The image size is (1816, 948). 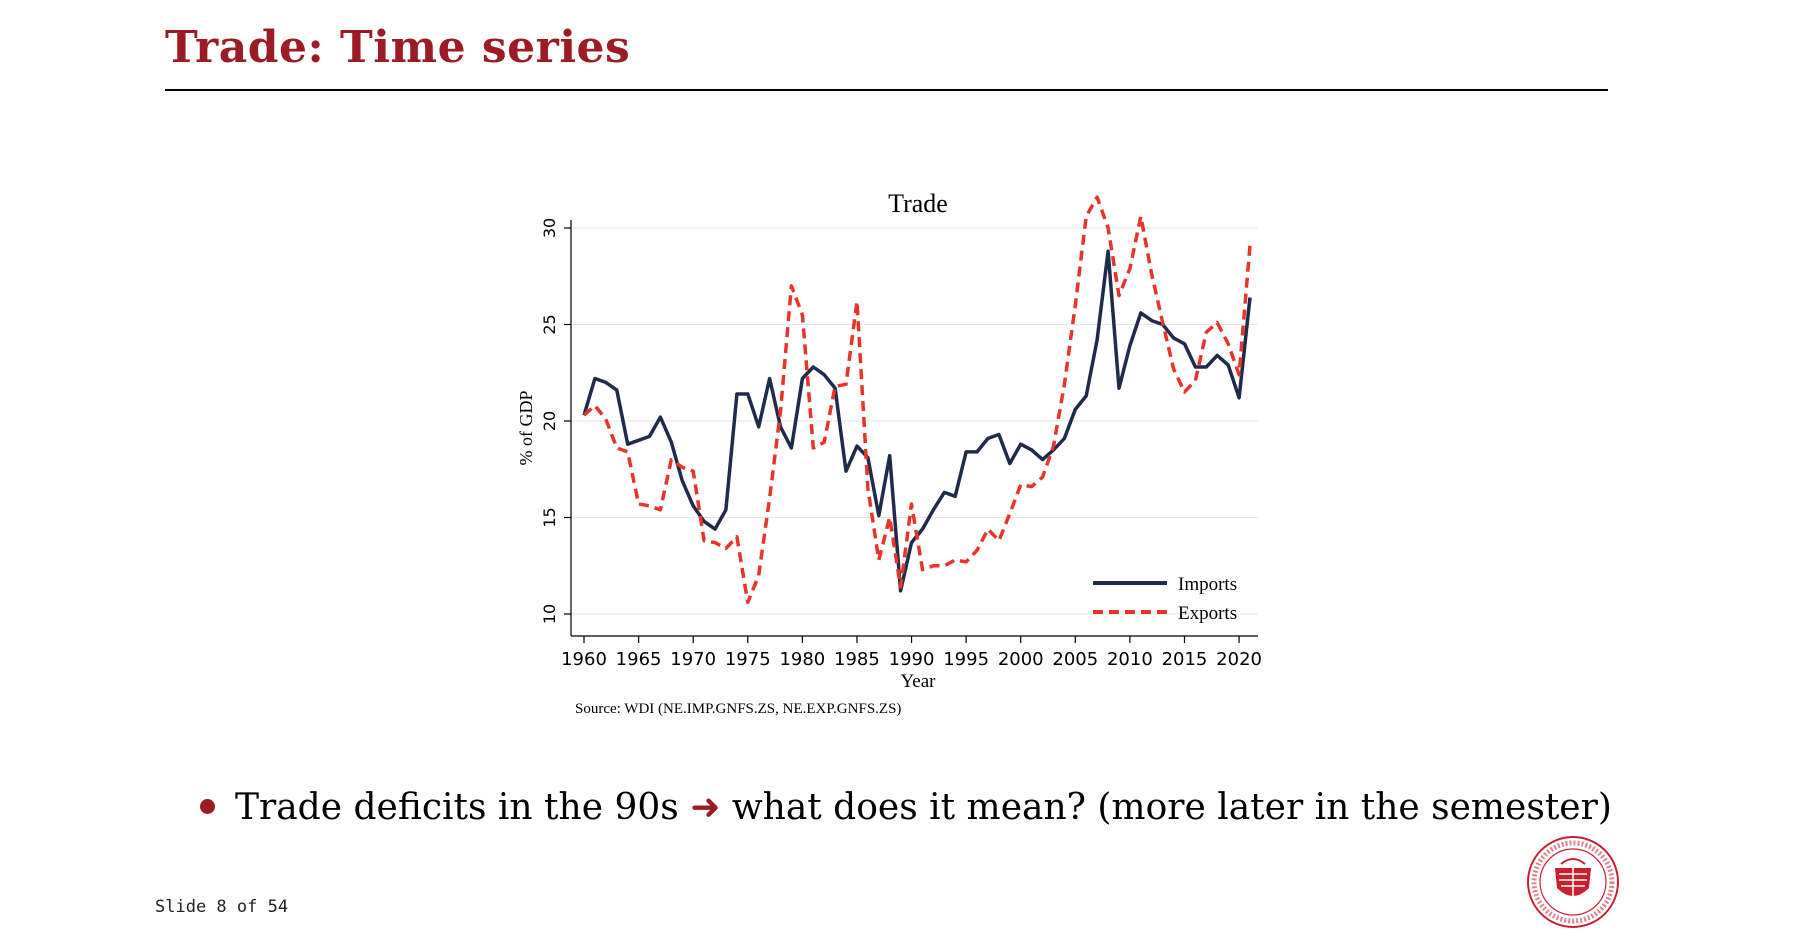 I want to click on y-tick-label: 20, so click(x=549, y=421).